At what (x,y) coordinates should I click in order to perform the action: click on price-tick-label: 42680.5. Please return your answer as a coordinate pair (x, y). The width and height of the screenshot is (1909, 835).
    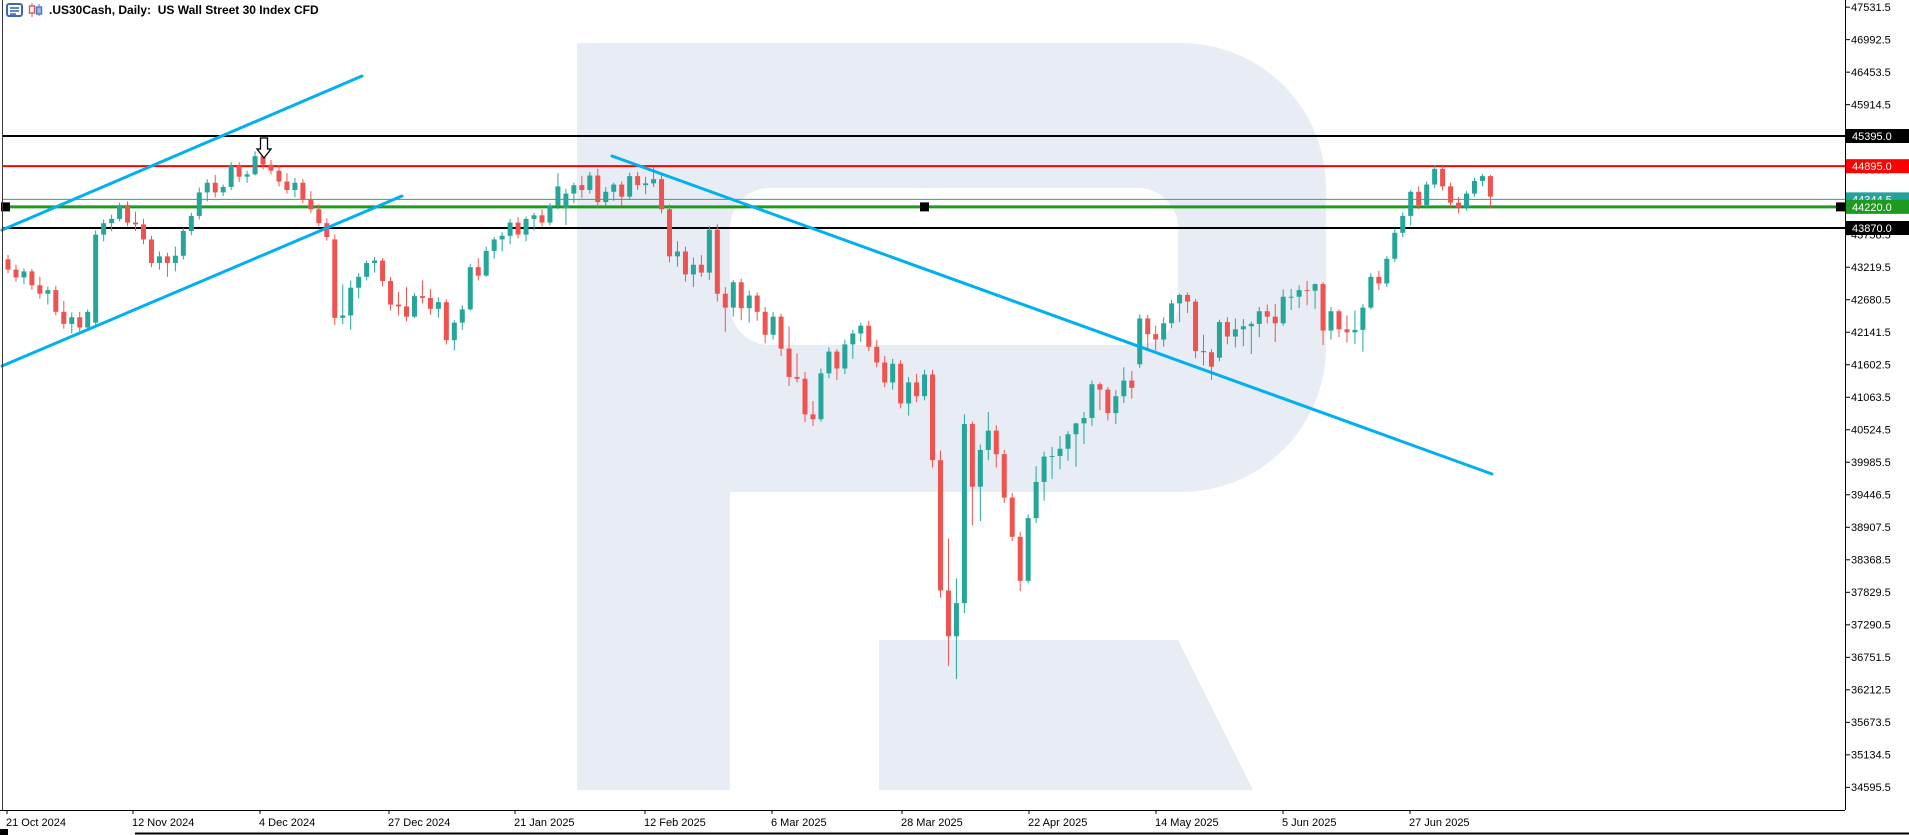
    Looking at the image, I should click on (1871, 301).